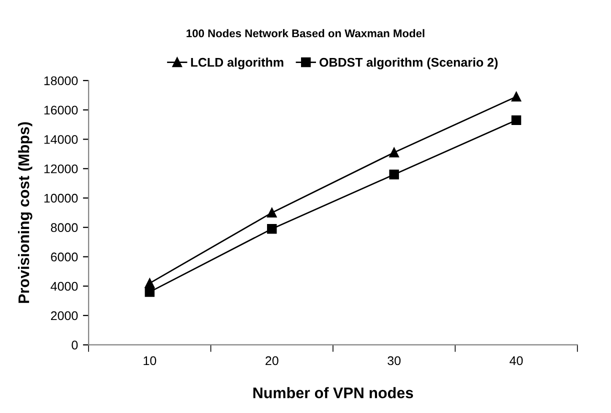 This screenshot has height=413, width=611. Describe the element at coordinates (64, 257) in the screenshot. I see `y-tick-label: 6000` at that location.